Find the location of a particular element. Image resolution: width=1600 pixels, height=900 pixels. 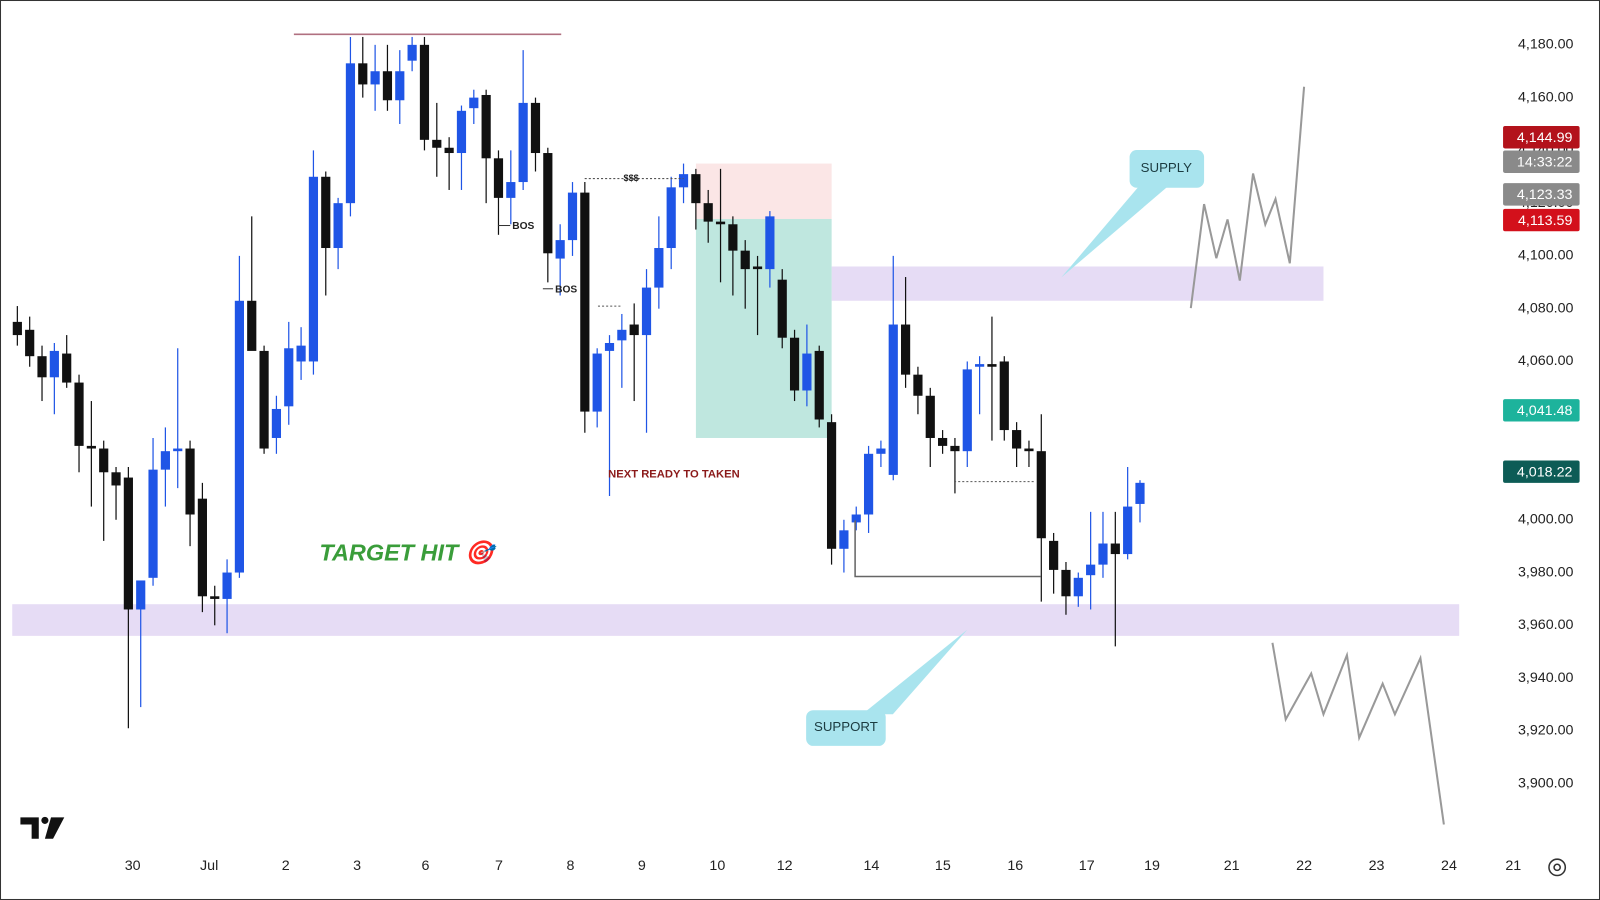

x-tick-label: 8 is located at coordinates (570, 866).